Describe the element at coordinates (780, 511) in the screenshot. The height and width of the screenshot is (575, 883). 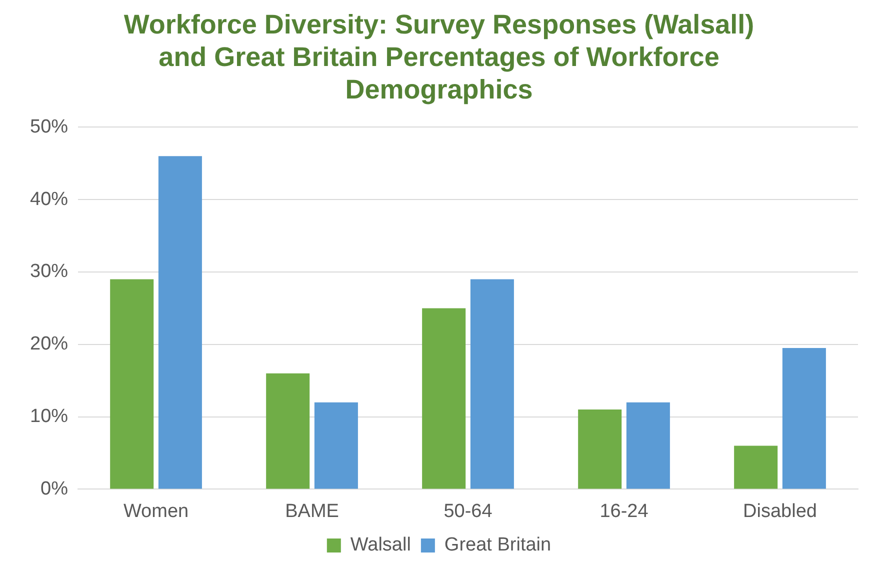
I see `x-tick-label: Disabled` at that location.